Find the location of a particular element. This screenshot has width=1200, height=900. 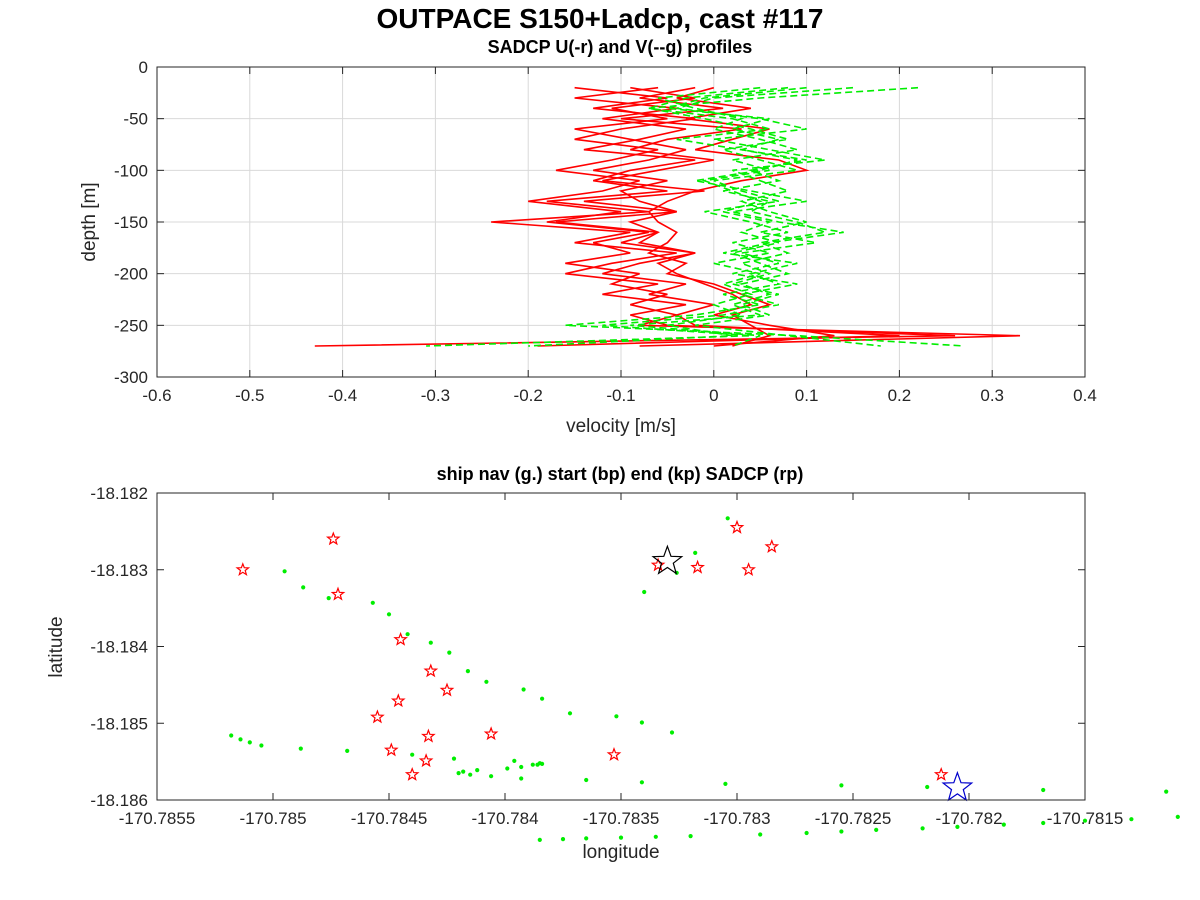

profile-x-tick-label: -0.1 is located at coordinates (620, 395).